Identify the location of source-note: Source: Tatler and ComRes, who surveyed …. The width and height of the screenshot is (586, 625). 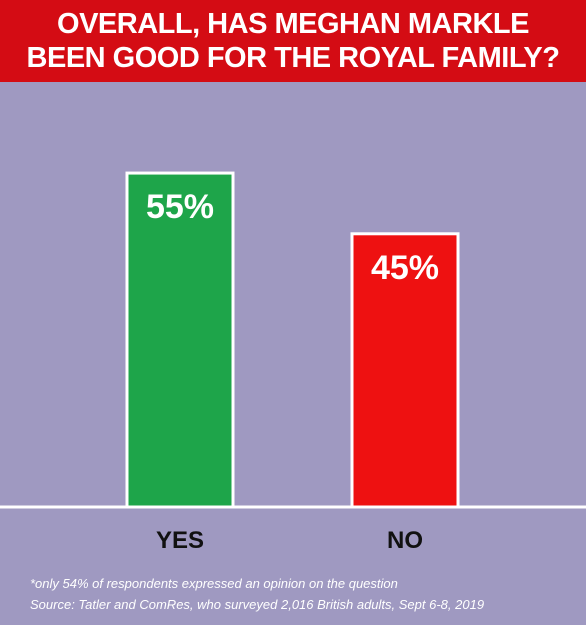
(257, 604).